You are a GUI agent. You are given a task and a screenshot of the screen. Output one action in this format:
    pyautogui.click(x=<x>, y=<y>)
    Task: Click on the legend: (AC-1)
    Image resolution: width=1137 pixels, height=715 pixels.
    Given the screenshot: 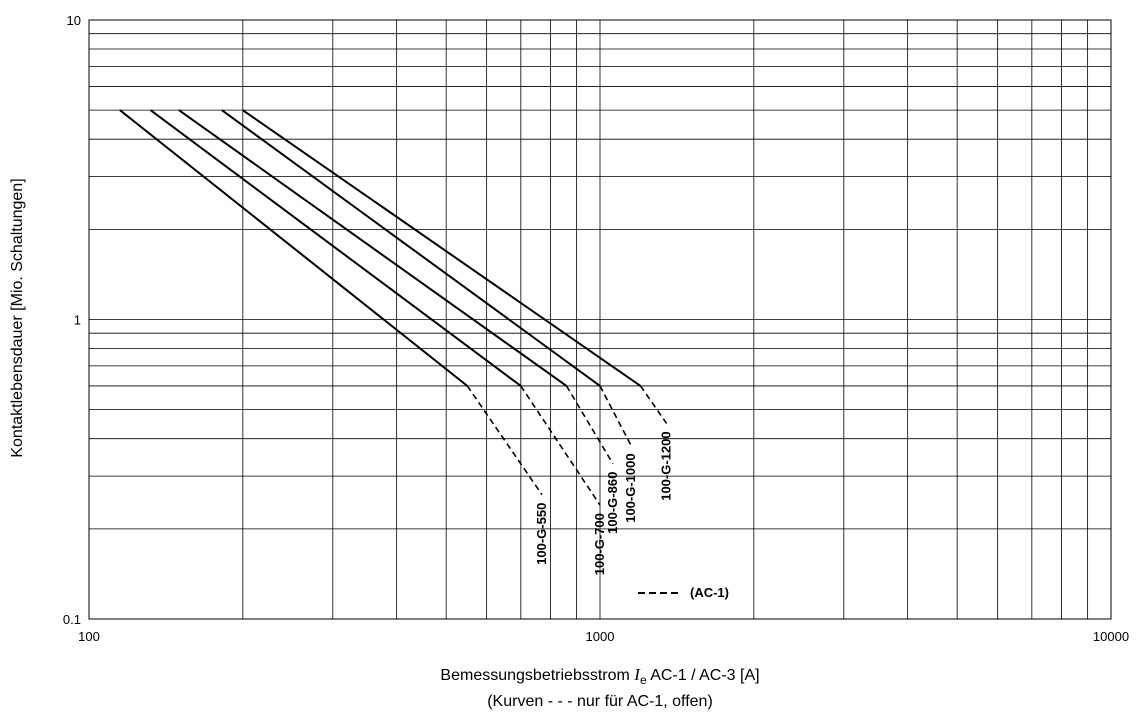 What is the action you would take?
    pyautogui.click(x=683, y=592)
    